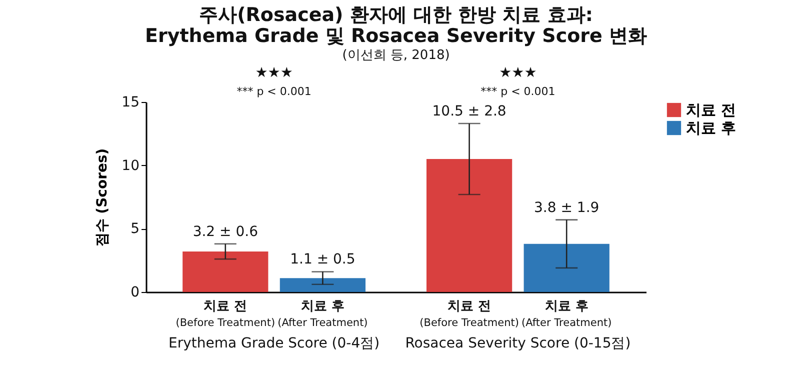  Describe the element at coordinates (396, 15) in the screenshot. I see `text: 주사(Rosacea) 환자에 대한 한방 치료 효과:` at that location.